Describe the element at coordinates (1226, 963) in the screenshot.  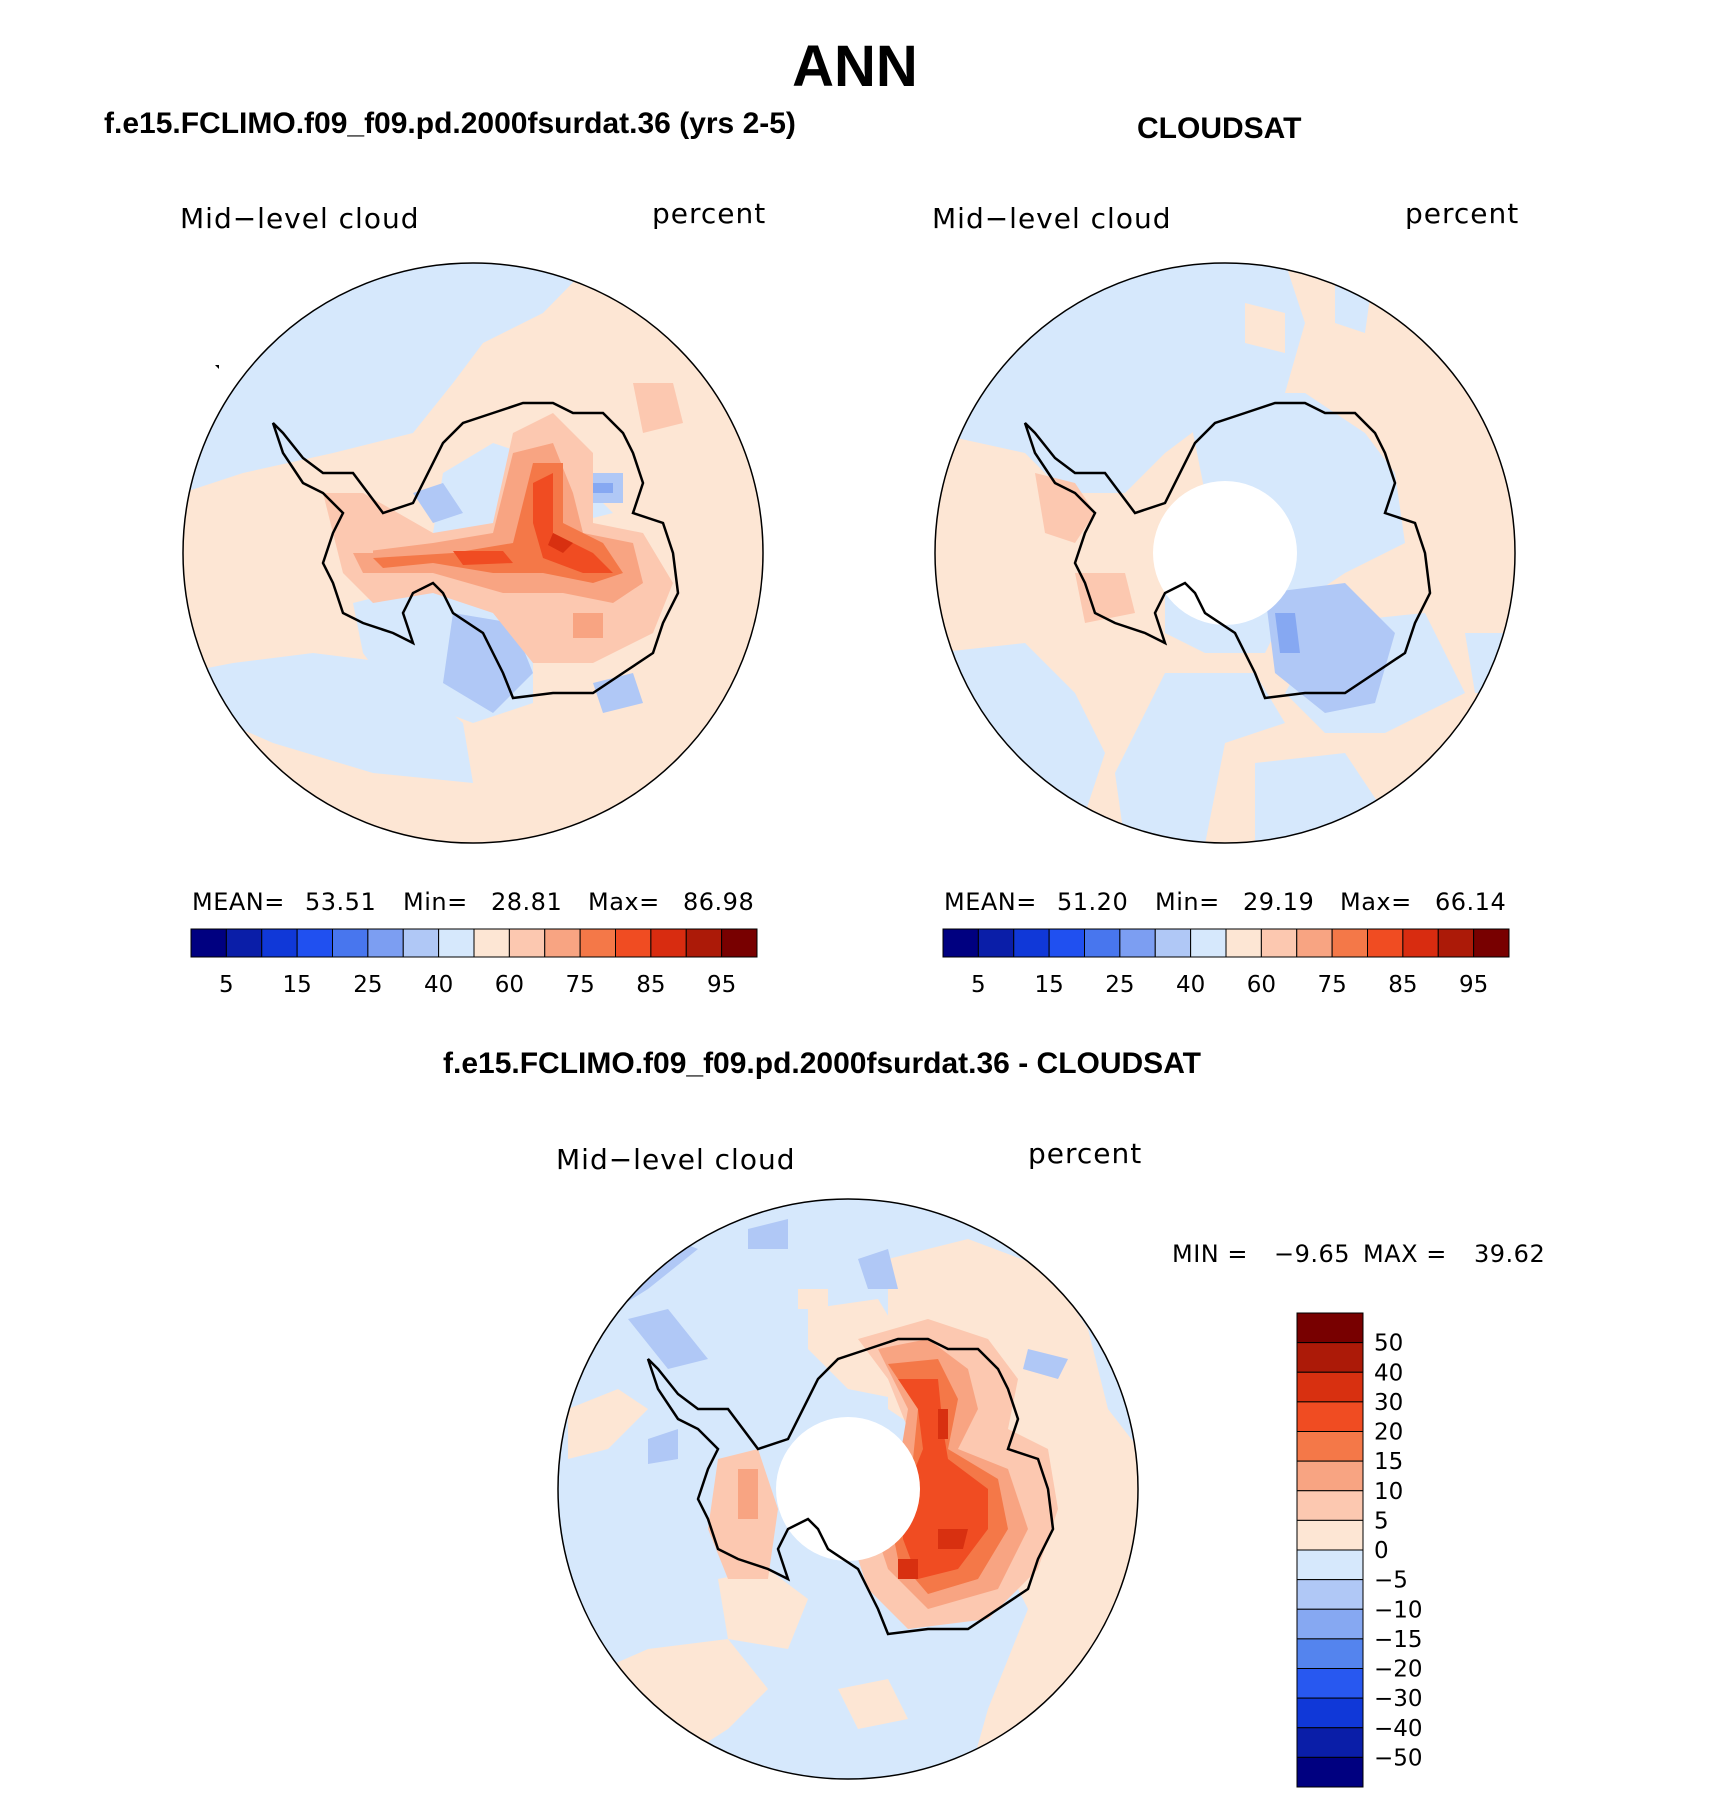
I see `panel2-colorbar: 5 15 25 40 60 75 85 95` at that location.